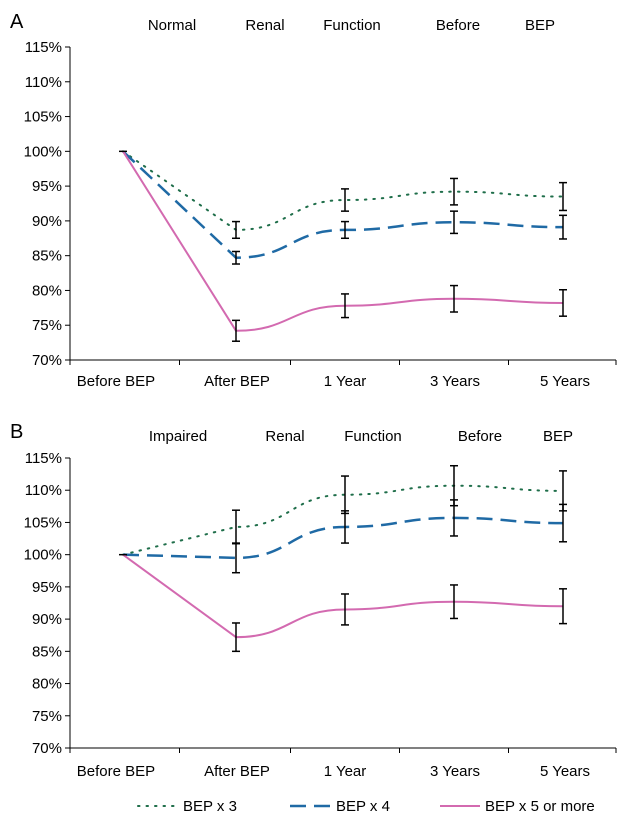 The height and width of the screenshot is (819, 619). What do you see at coordinates (17, 22) in the screenshot?
I see `panel-label: A` at bounding box center [17, 22].